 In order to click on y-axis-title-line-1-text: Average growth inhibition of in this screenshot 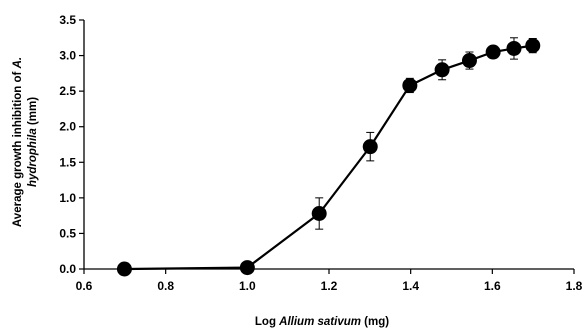, I will do `click(18, 147)`.